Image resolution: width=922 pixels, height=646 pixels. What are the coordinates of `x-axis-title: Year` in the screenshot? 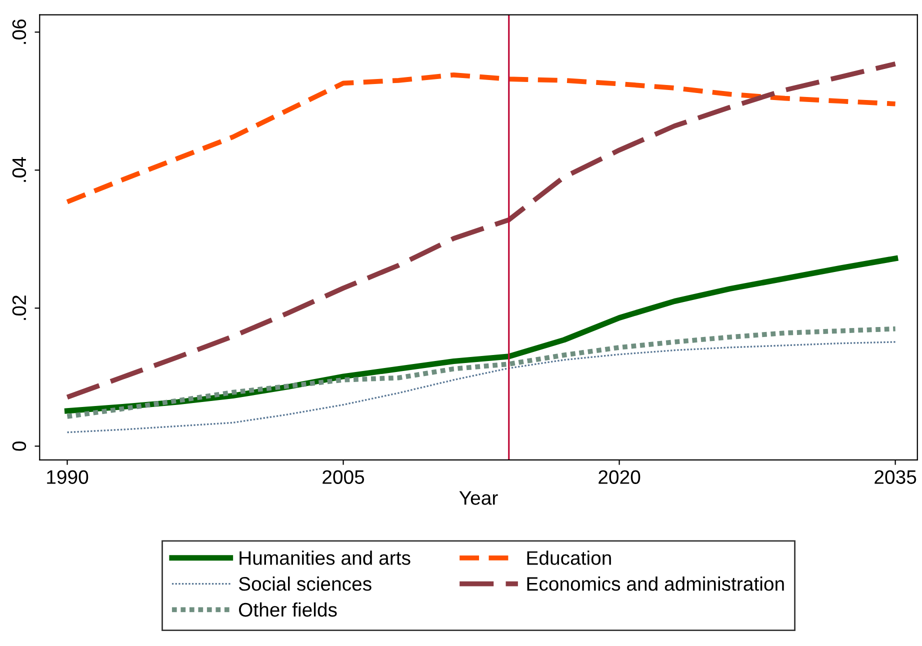 It's located at (478, 498).